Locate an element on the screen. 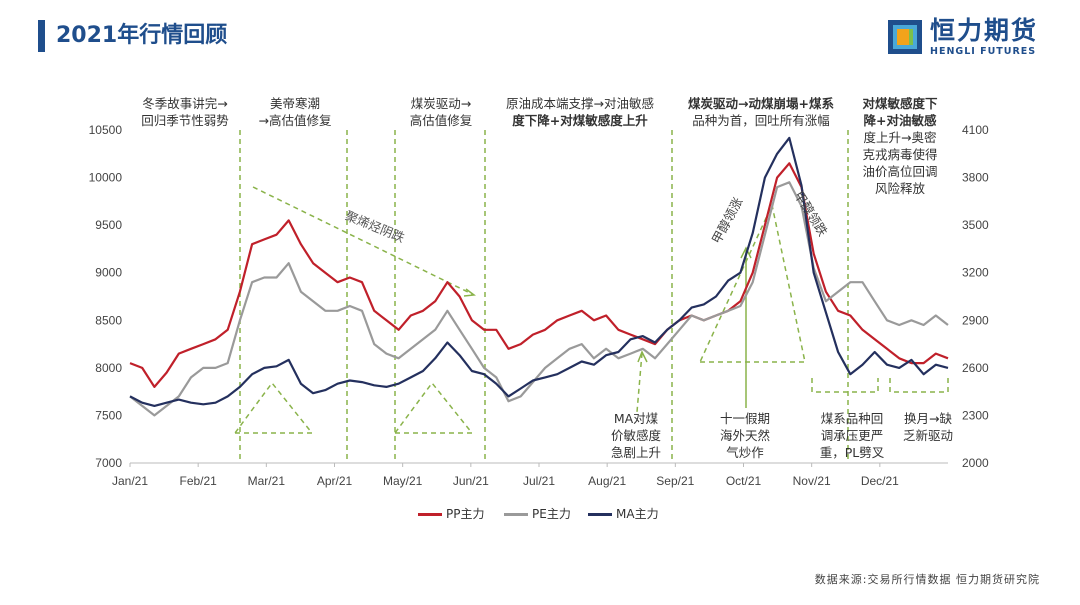  legend-item-ma: MA主力 is located at coordinates (623, 514).